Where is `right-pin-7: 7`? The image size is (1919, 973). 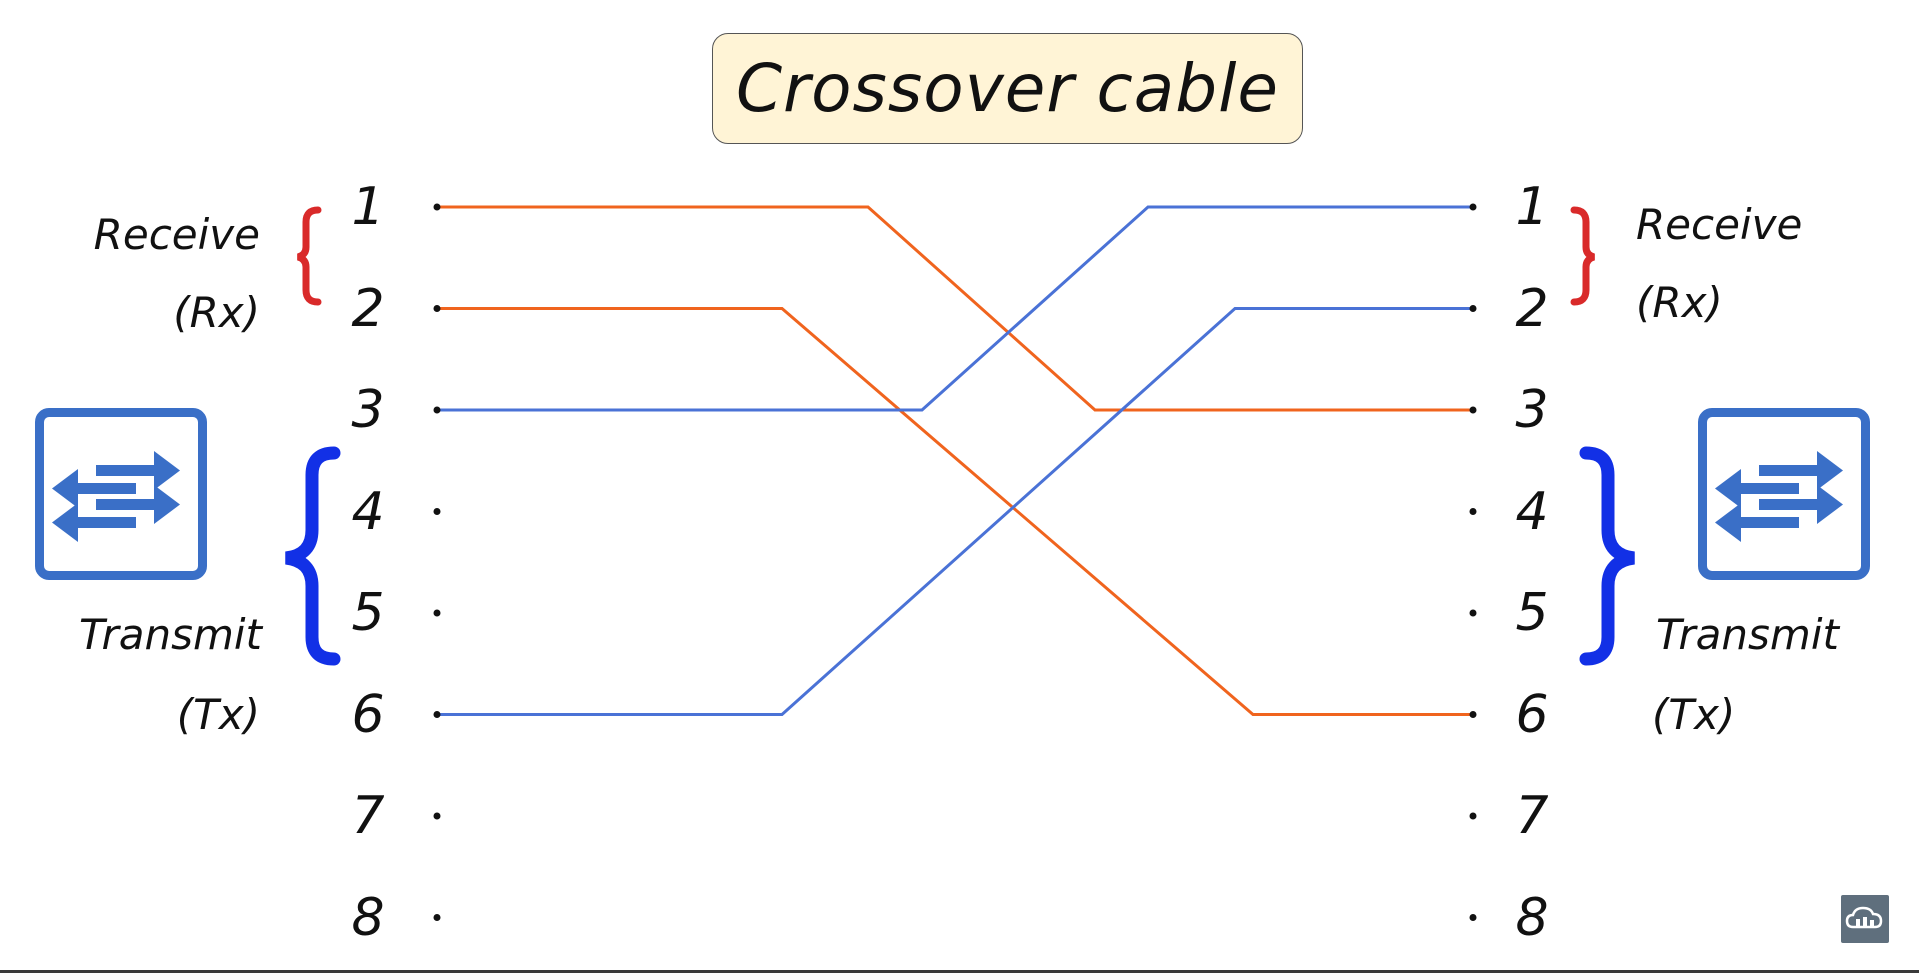 right-pin-7: 7 is located at coordinates (1532, 816).